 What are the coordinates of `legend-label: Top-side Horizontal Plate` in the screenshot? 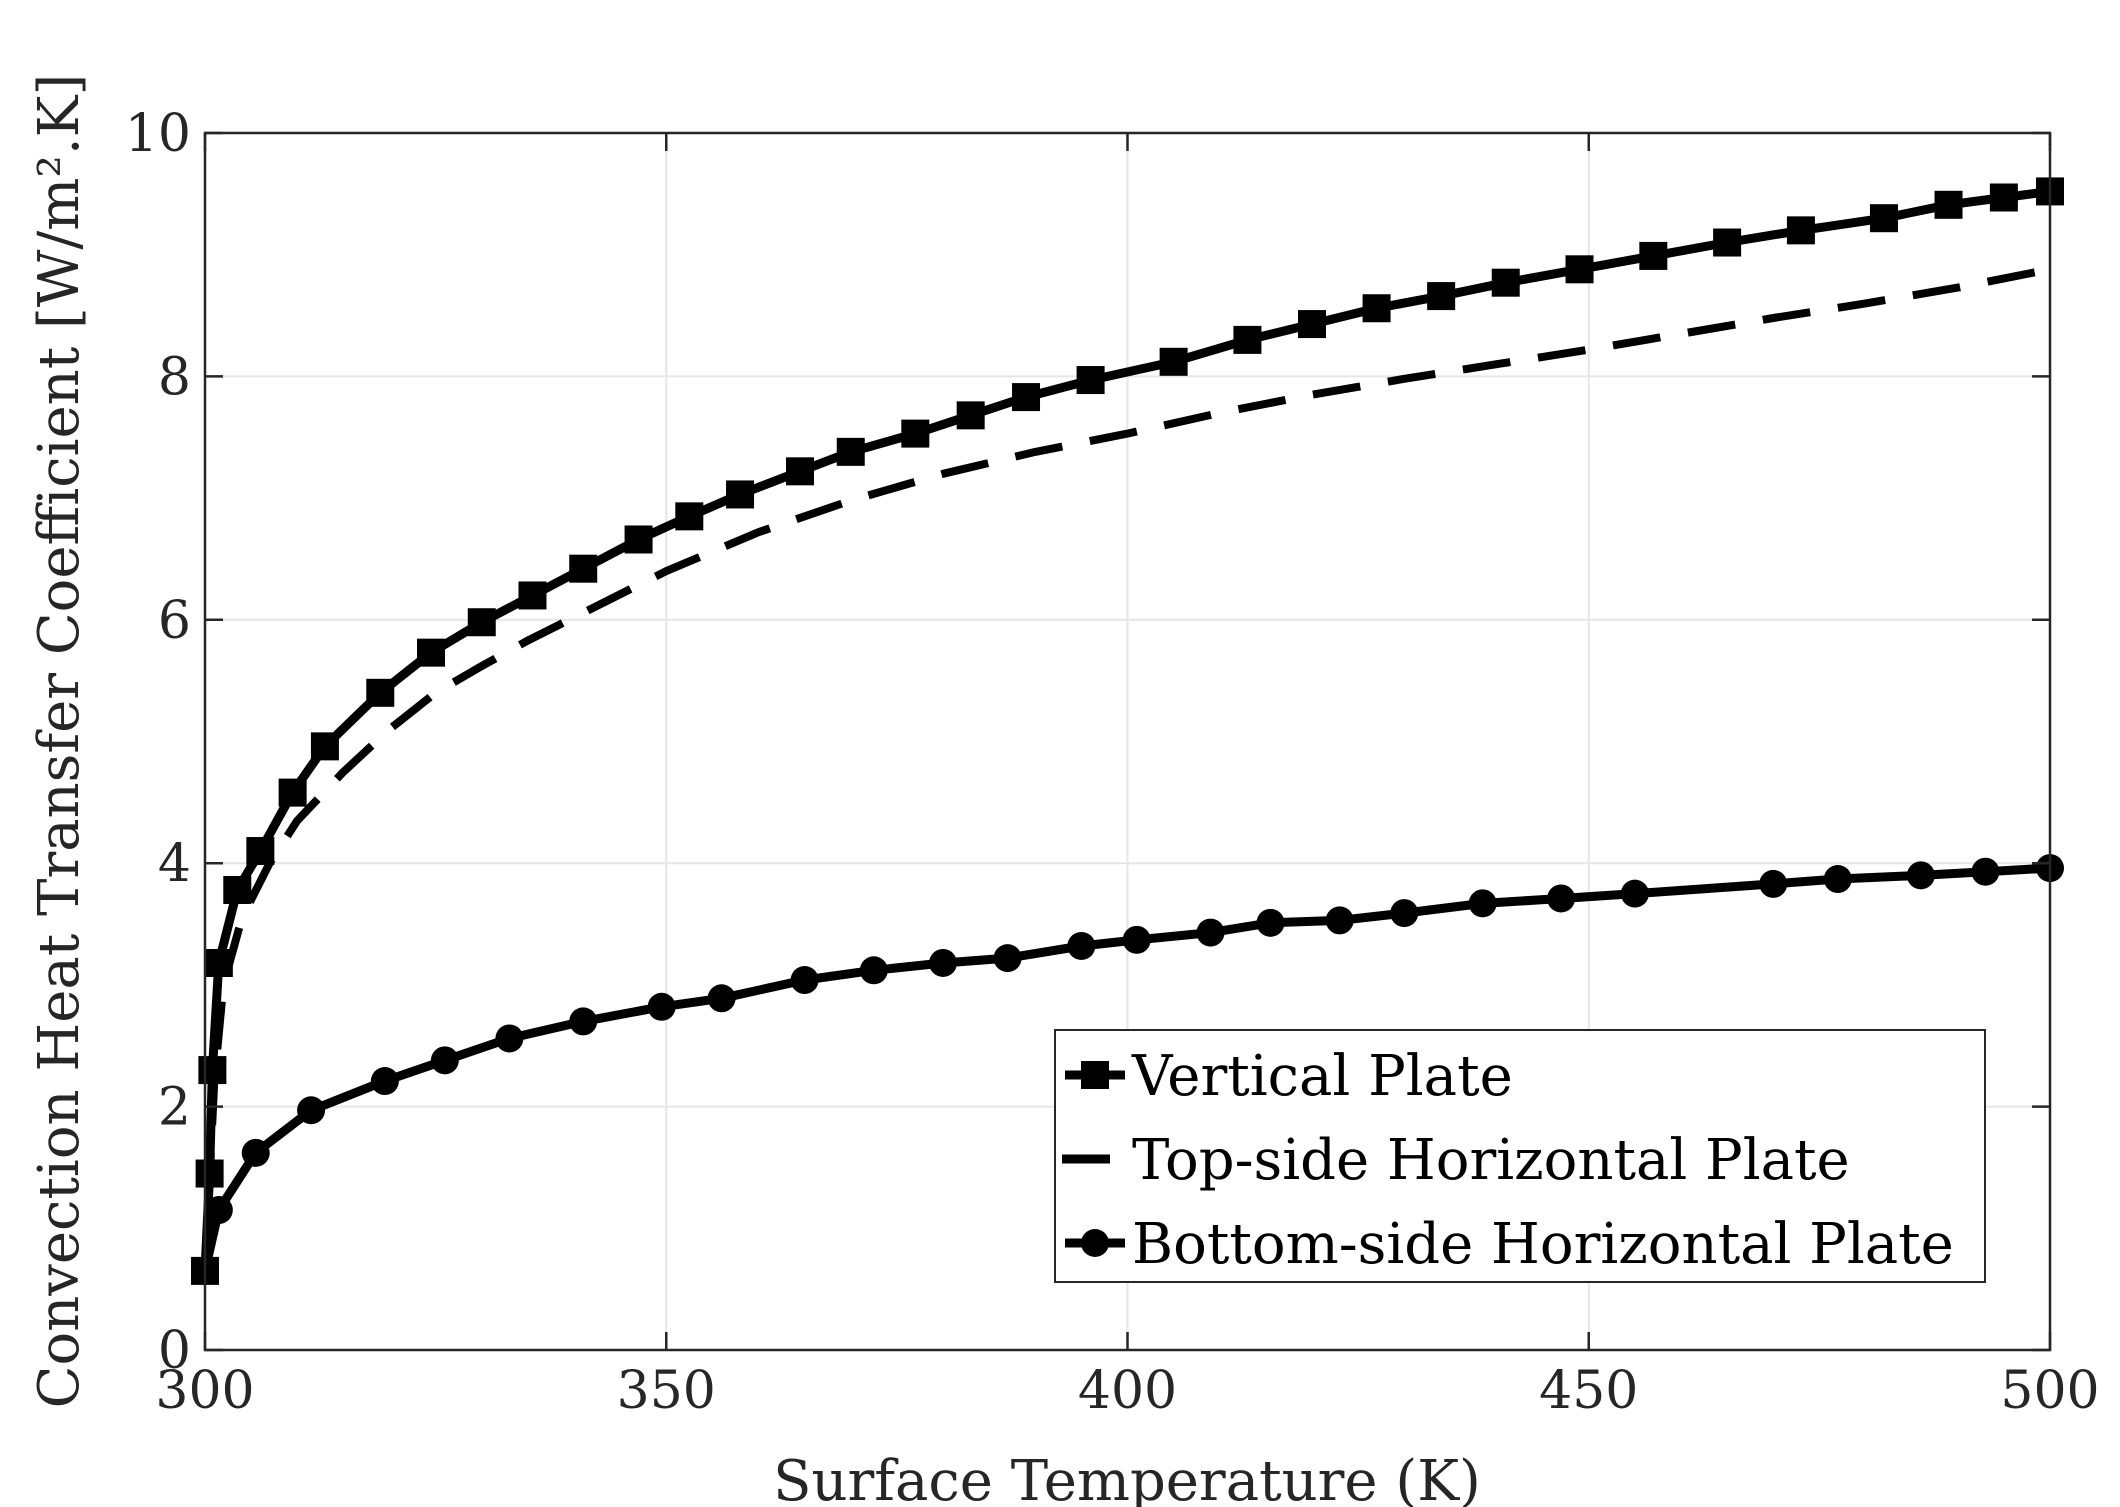 It's located at (1491, 1160).